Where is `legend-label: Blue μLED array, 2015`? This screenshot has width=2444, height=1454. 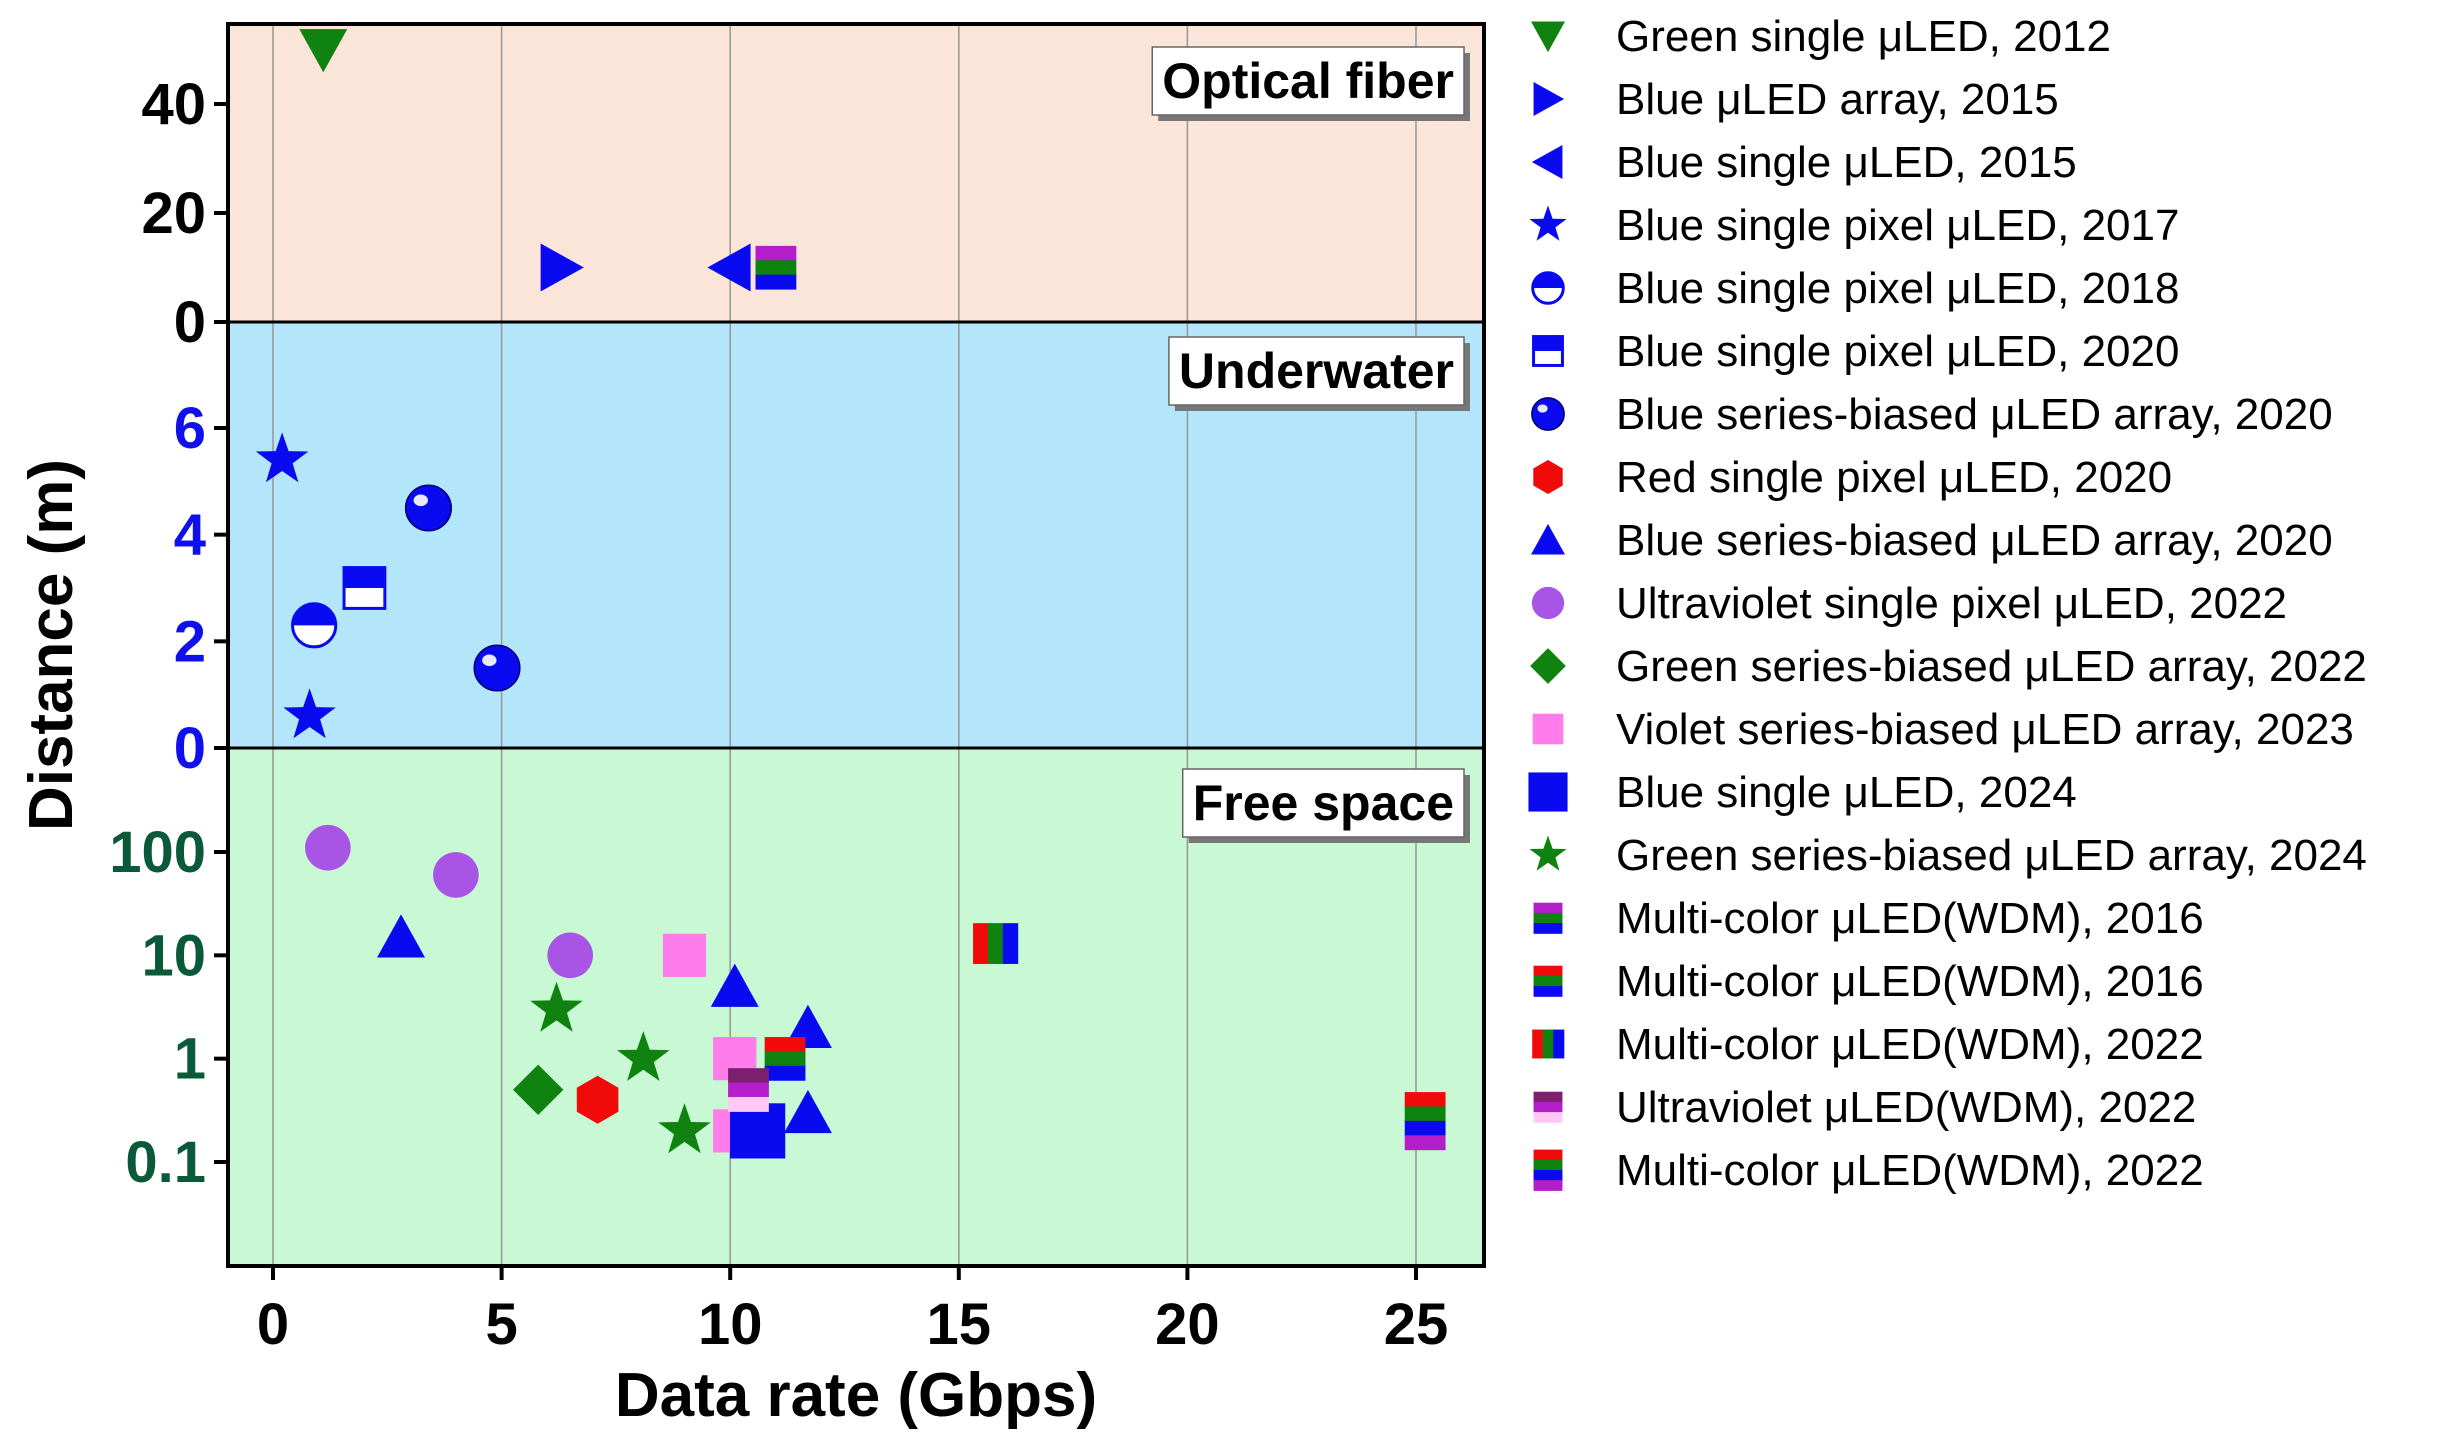 legend-label: Blue μLED array, 2015 is located at coordinates (1837, 99).